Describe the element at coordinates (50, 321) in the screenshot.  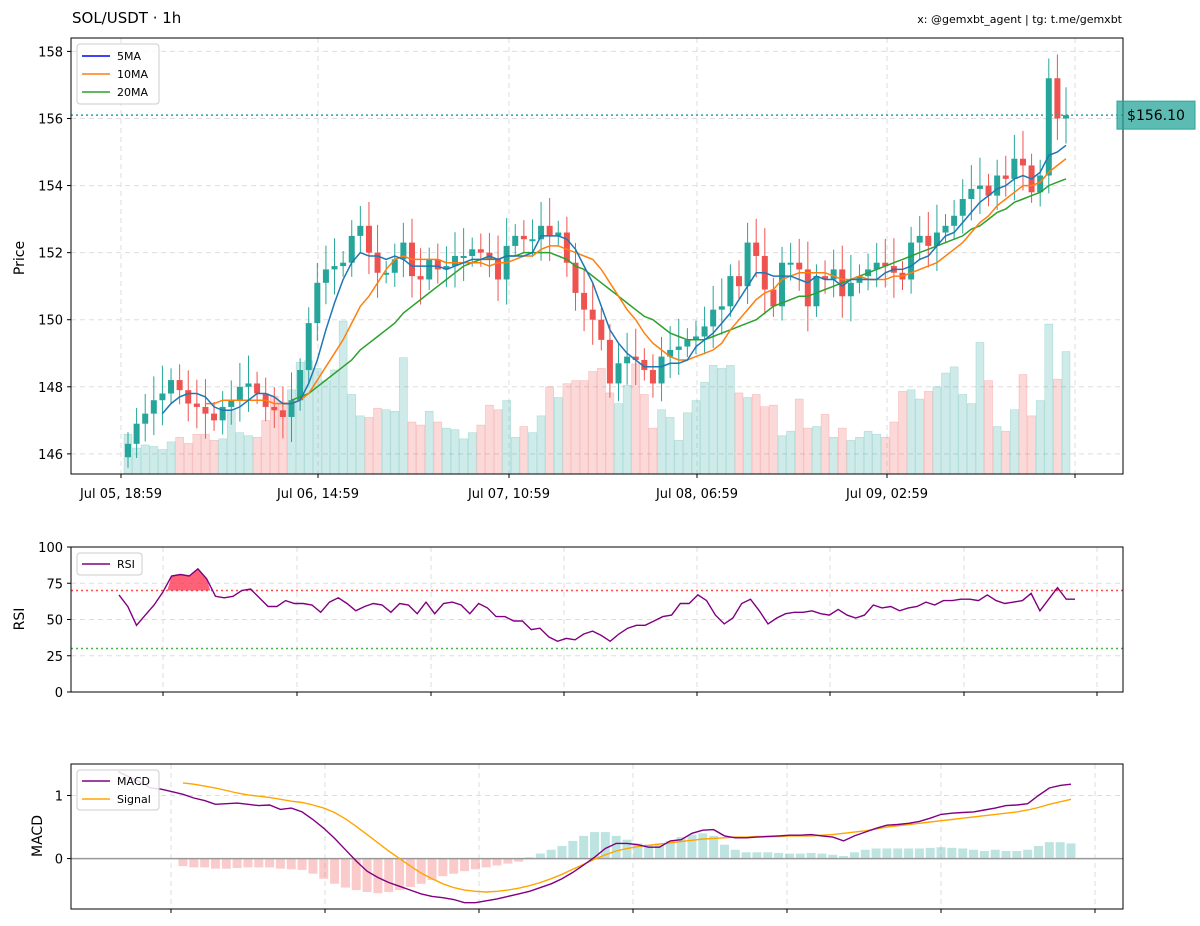
I see `price-y-tick-label: 150` at that location.